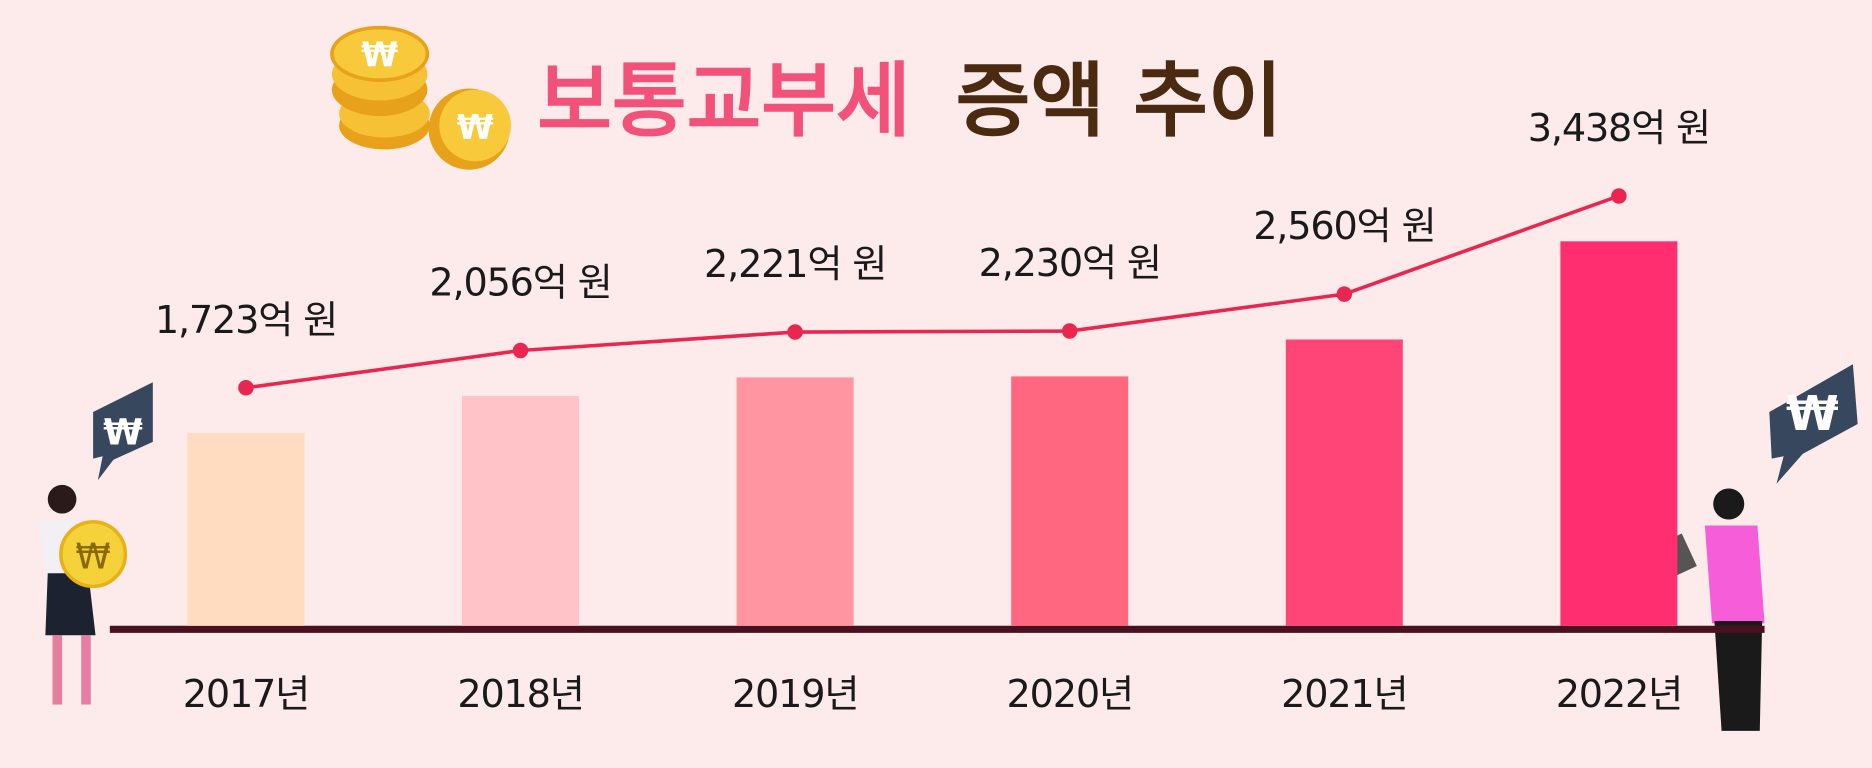 This screenshot has width=1872, height=768. I want to click on title-highlight: 보통교부세, so click(723, 102).